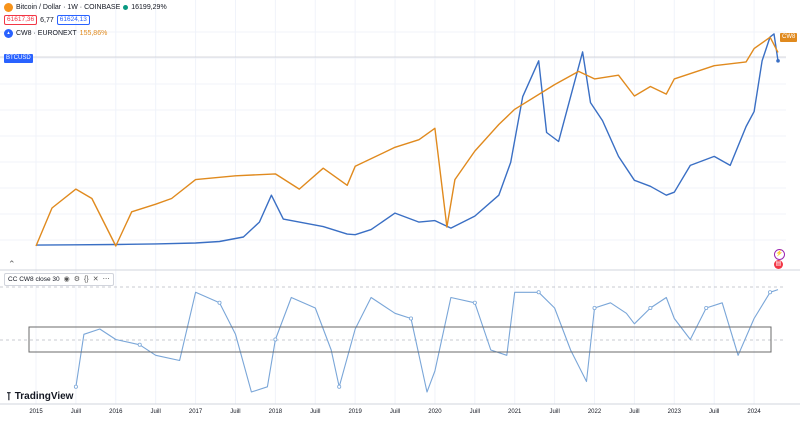  What do you see at coordinates (116, 412) in the screenshot?
I see `x-axis-label: 2016` at bounding box center [116, 412].